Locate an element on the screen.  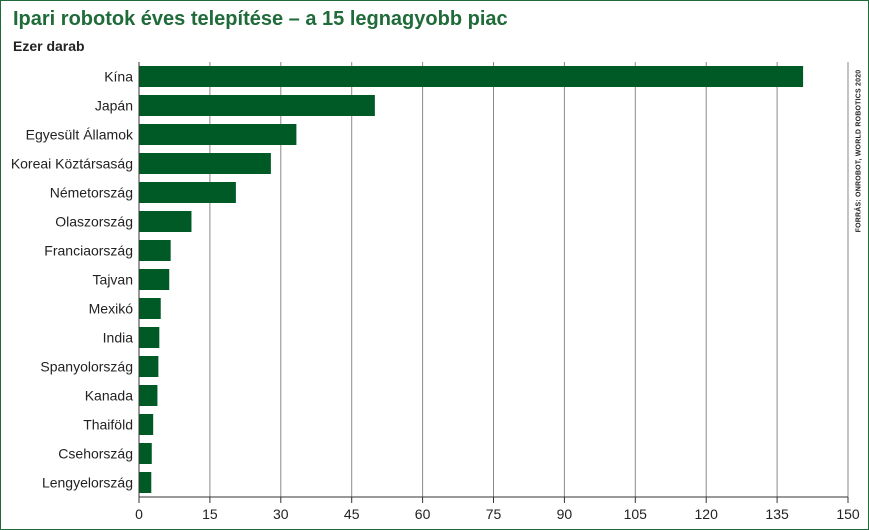
category-label: Thaiföld is located at coordinates (108, 425).